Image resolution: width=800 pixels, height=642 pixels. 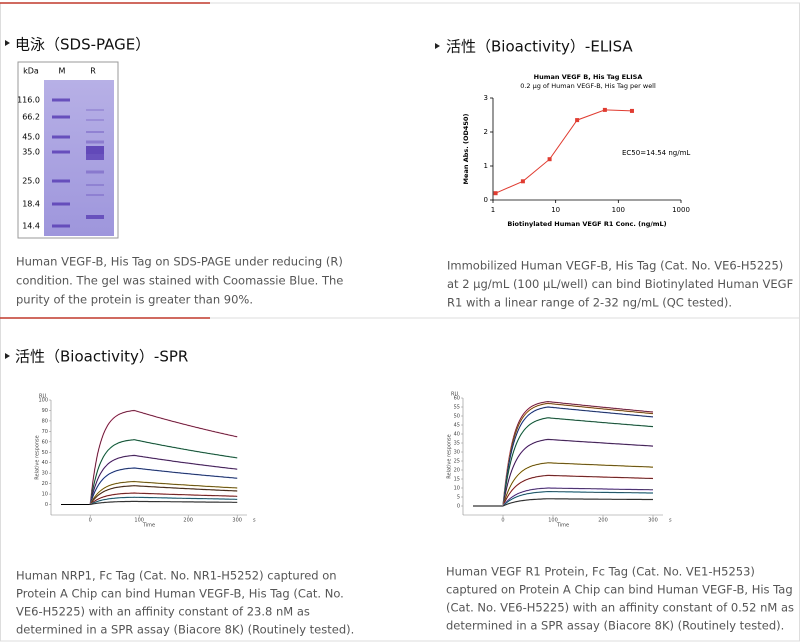 I want to click on y-tick-label: 25, so click(x=457, y=462).